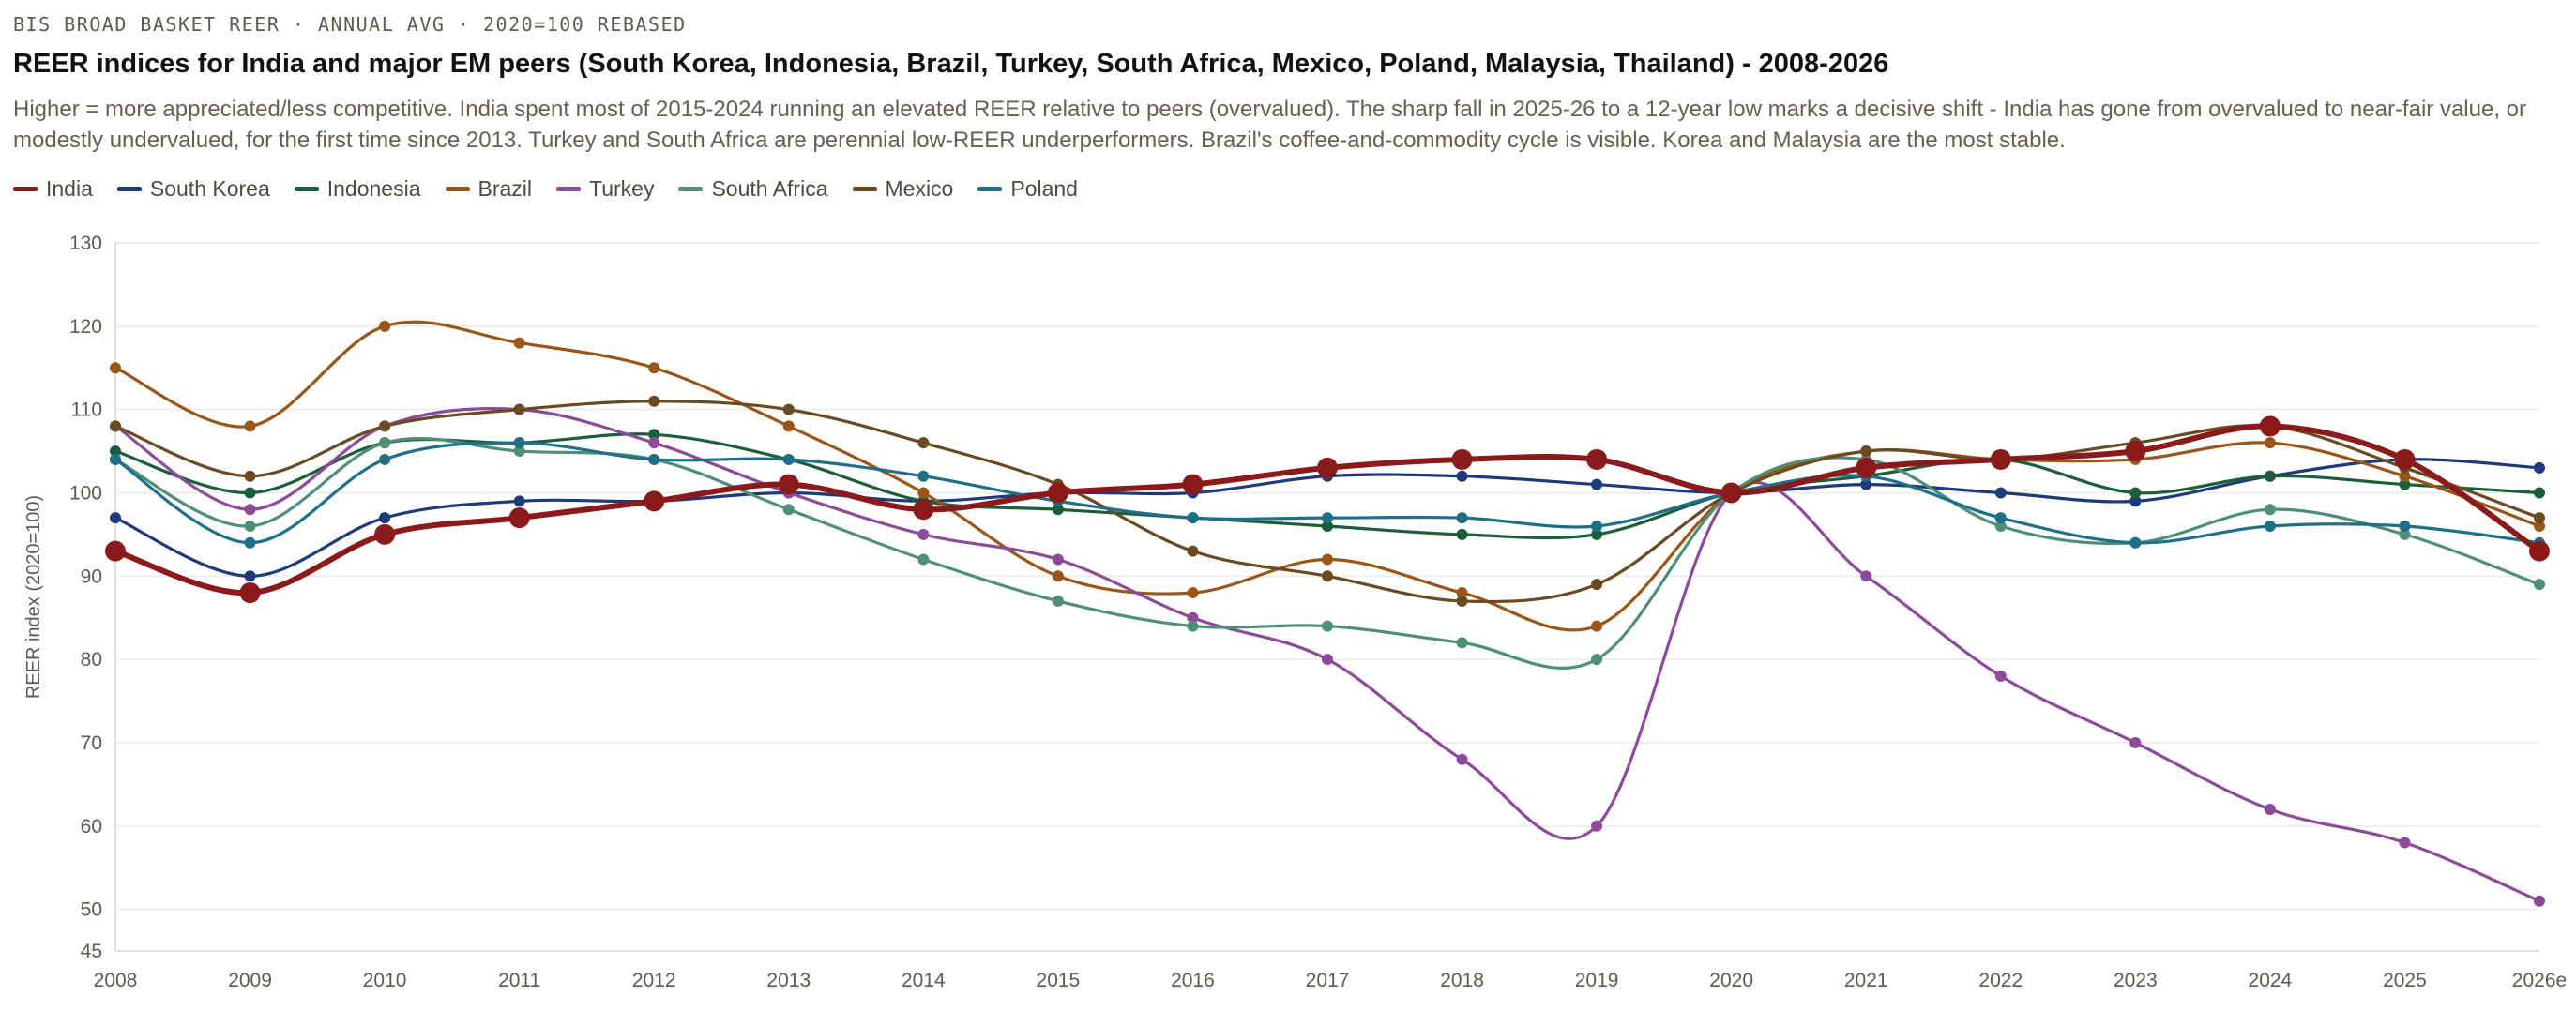 Image resolution: width=2576 pixels, height=1011 pixels. Describe the element at coordinates (1193, 593) in the screenshot. I see `data-point-brazil: Brazil 2016: 88` at that location.